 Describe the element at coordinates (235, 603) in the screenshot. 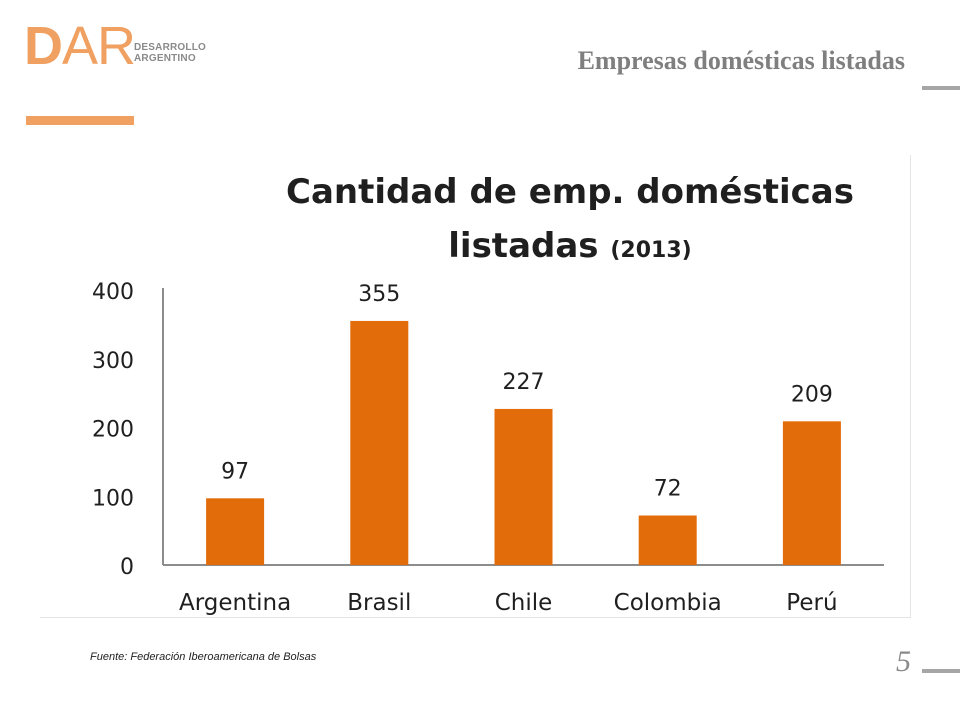

I see `x-category-label: Argentina` at that location.